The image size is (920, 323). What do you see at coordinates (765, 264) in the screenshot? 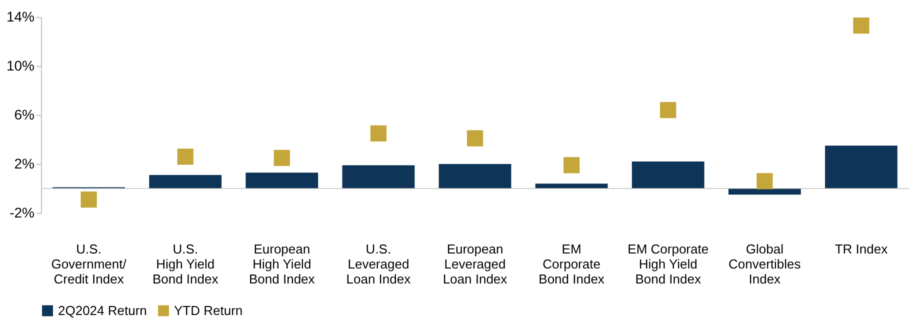
I see `x-tick-label: Global Convertibles Index` at bounding box center [765, 264].